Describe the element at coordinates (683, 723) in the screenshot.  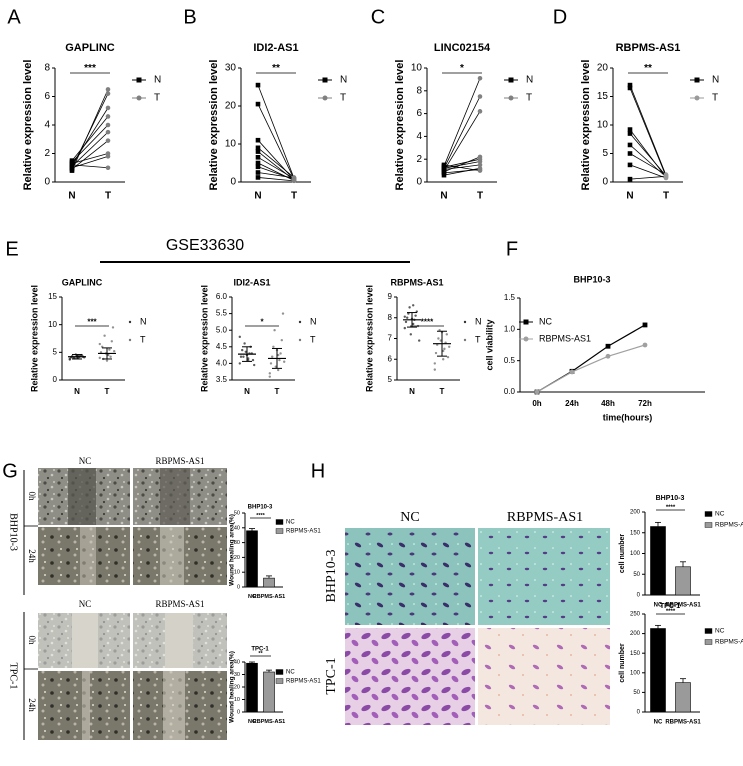
I see `x-tick-label: RBPMS-AS1` at that location.